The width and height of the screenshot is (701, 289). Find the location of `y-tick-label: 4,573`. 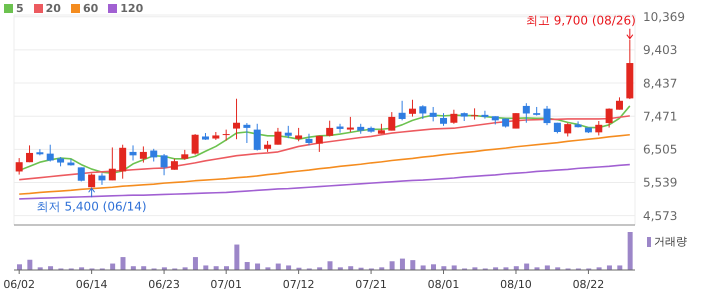

y-tick-label: 4,573 is located at coordinates (660, 215).